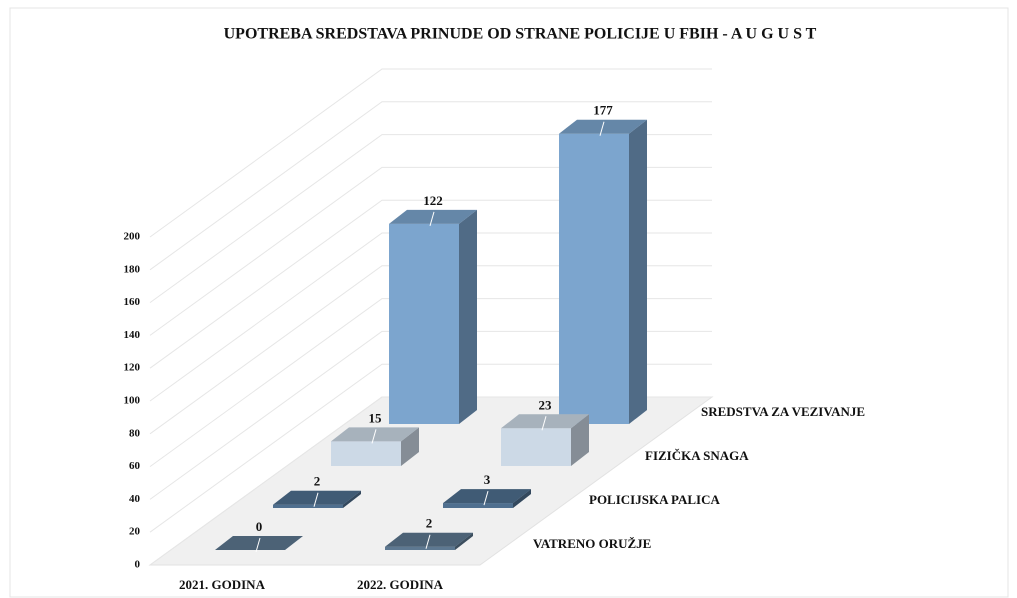 The width and height of the screenshot is (1017, 598). Describe the element at coordinates (603, 110) in the screenshot. I see `data-label: 177` at that location.